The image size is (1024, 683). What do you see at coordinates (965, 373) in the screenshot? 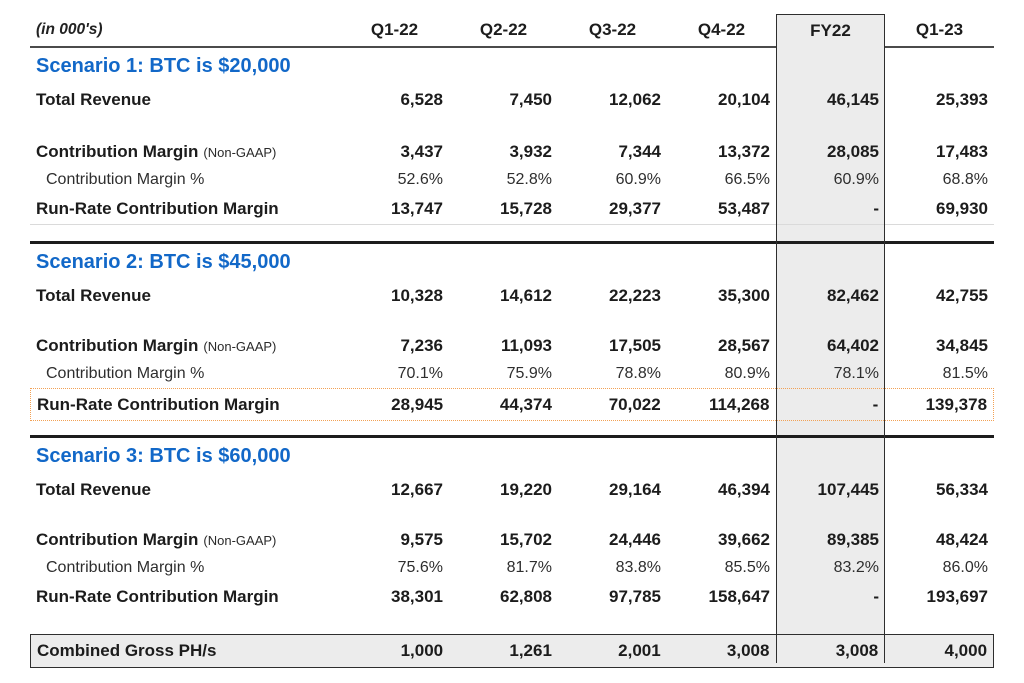
I see `cell-value: 81.5%` at bounding box center [965, 373].